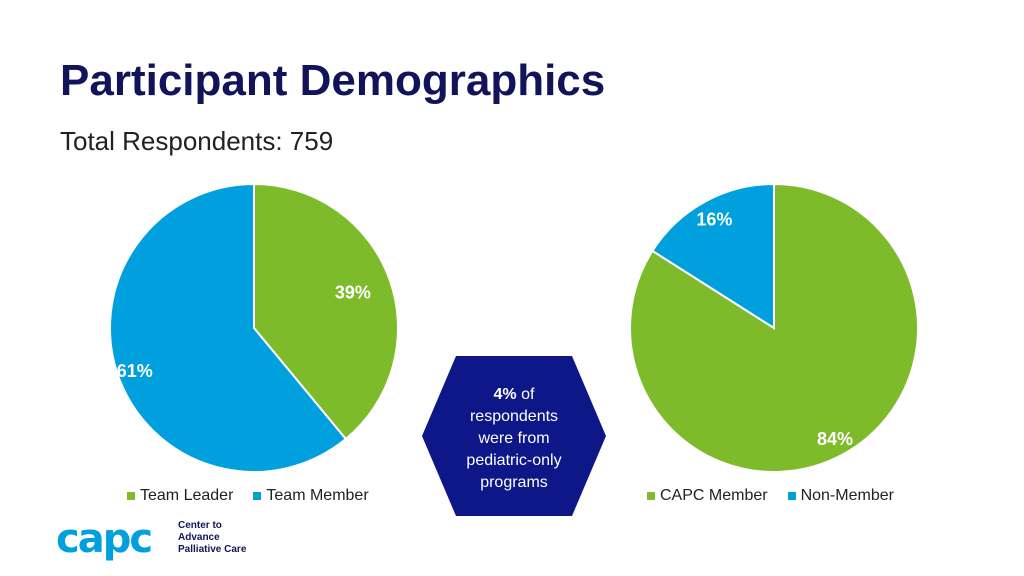  I want to click on pie-slice-team-member, so click(228, 327).